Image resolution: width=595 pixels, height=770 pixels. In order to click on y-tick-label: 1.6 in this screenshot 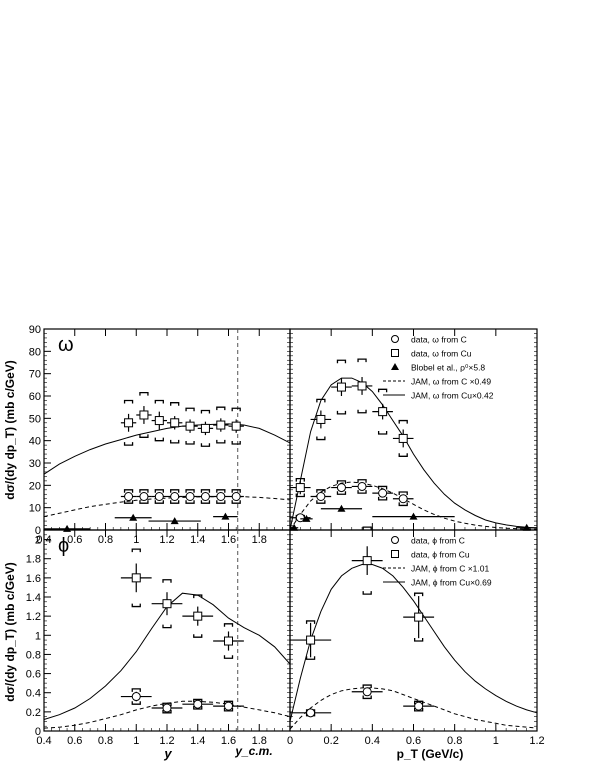, I will do `click(33, 579)`.